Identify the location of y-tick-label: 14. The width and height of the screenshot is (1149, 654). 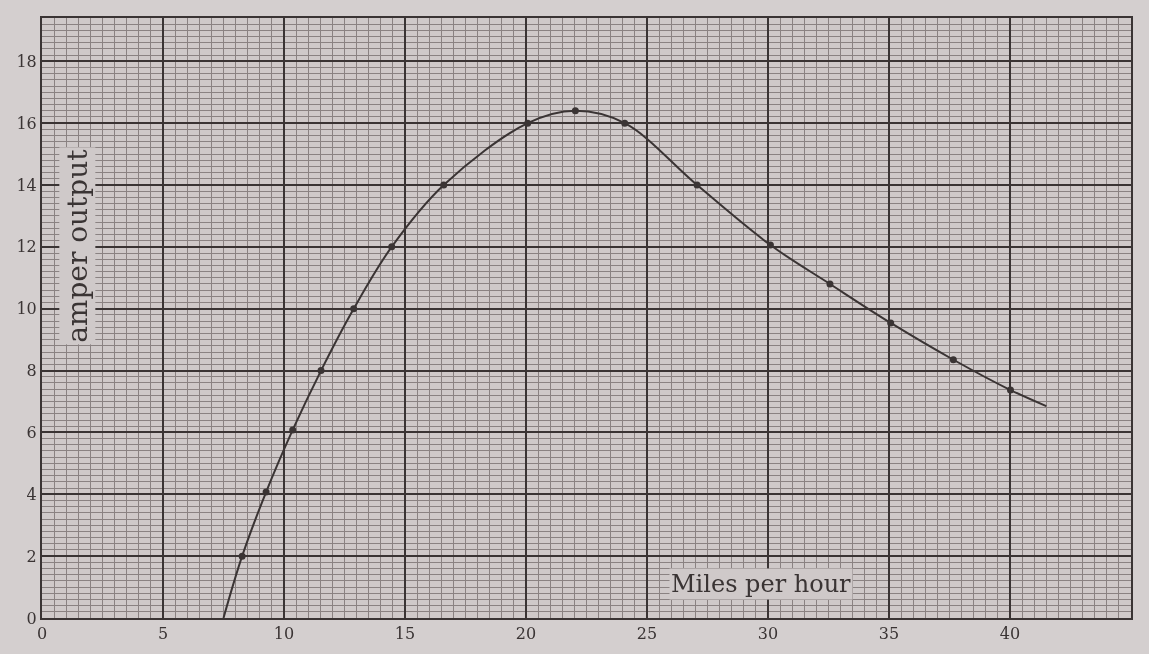
(26, 185).